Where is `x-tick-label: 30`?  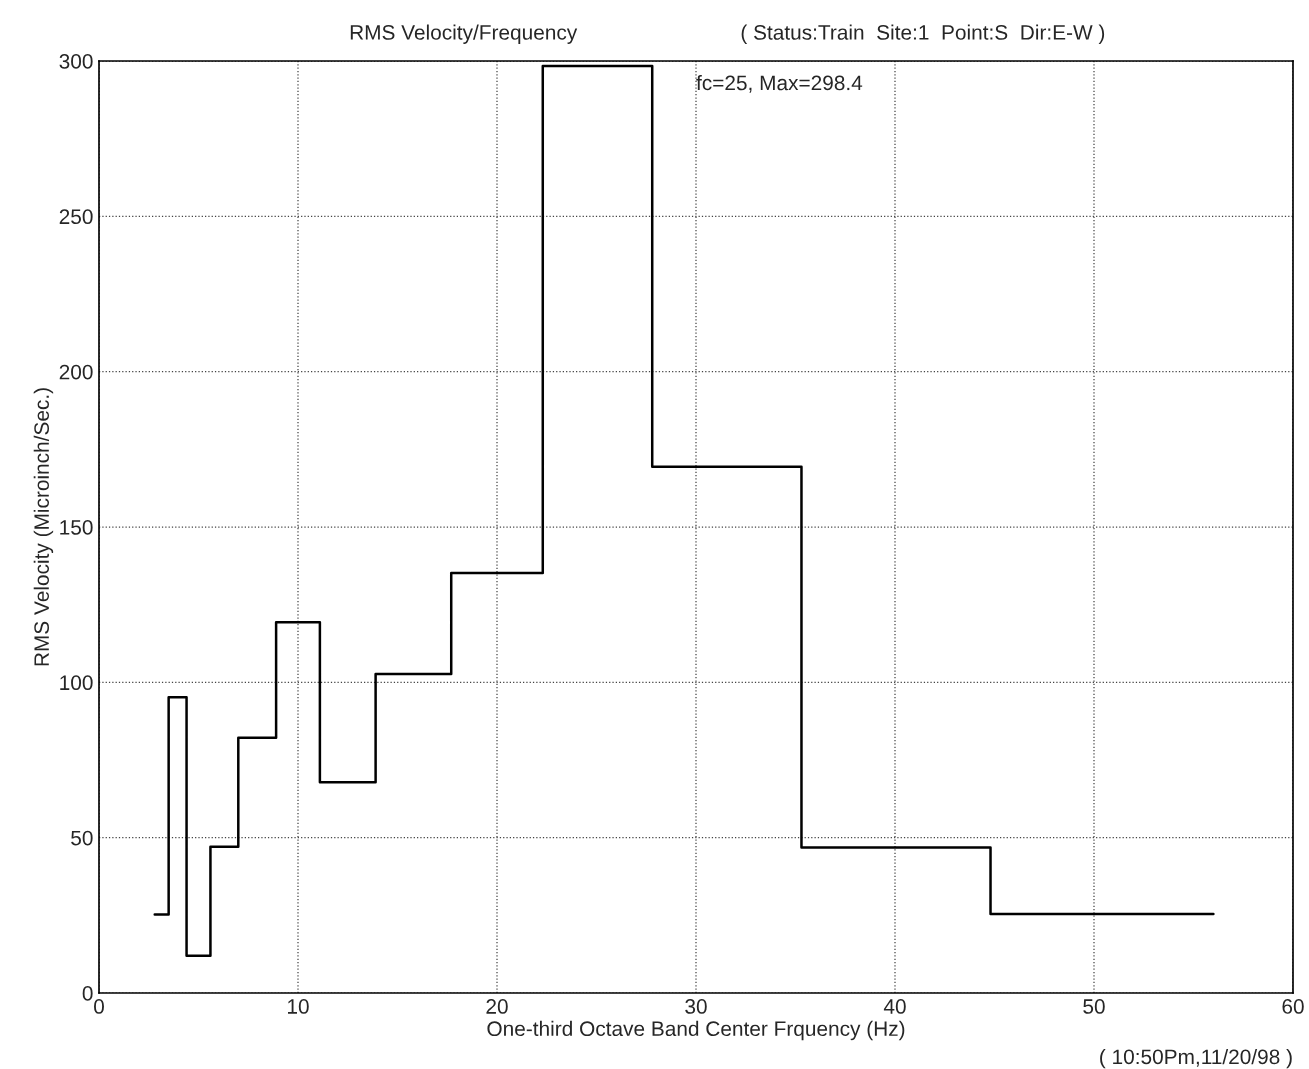 x-tick-label: 30 is located at coordinates (696, 1006).